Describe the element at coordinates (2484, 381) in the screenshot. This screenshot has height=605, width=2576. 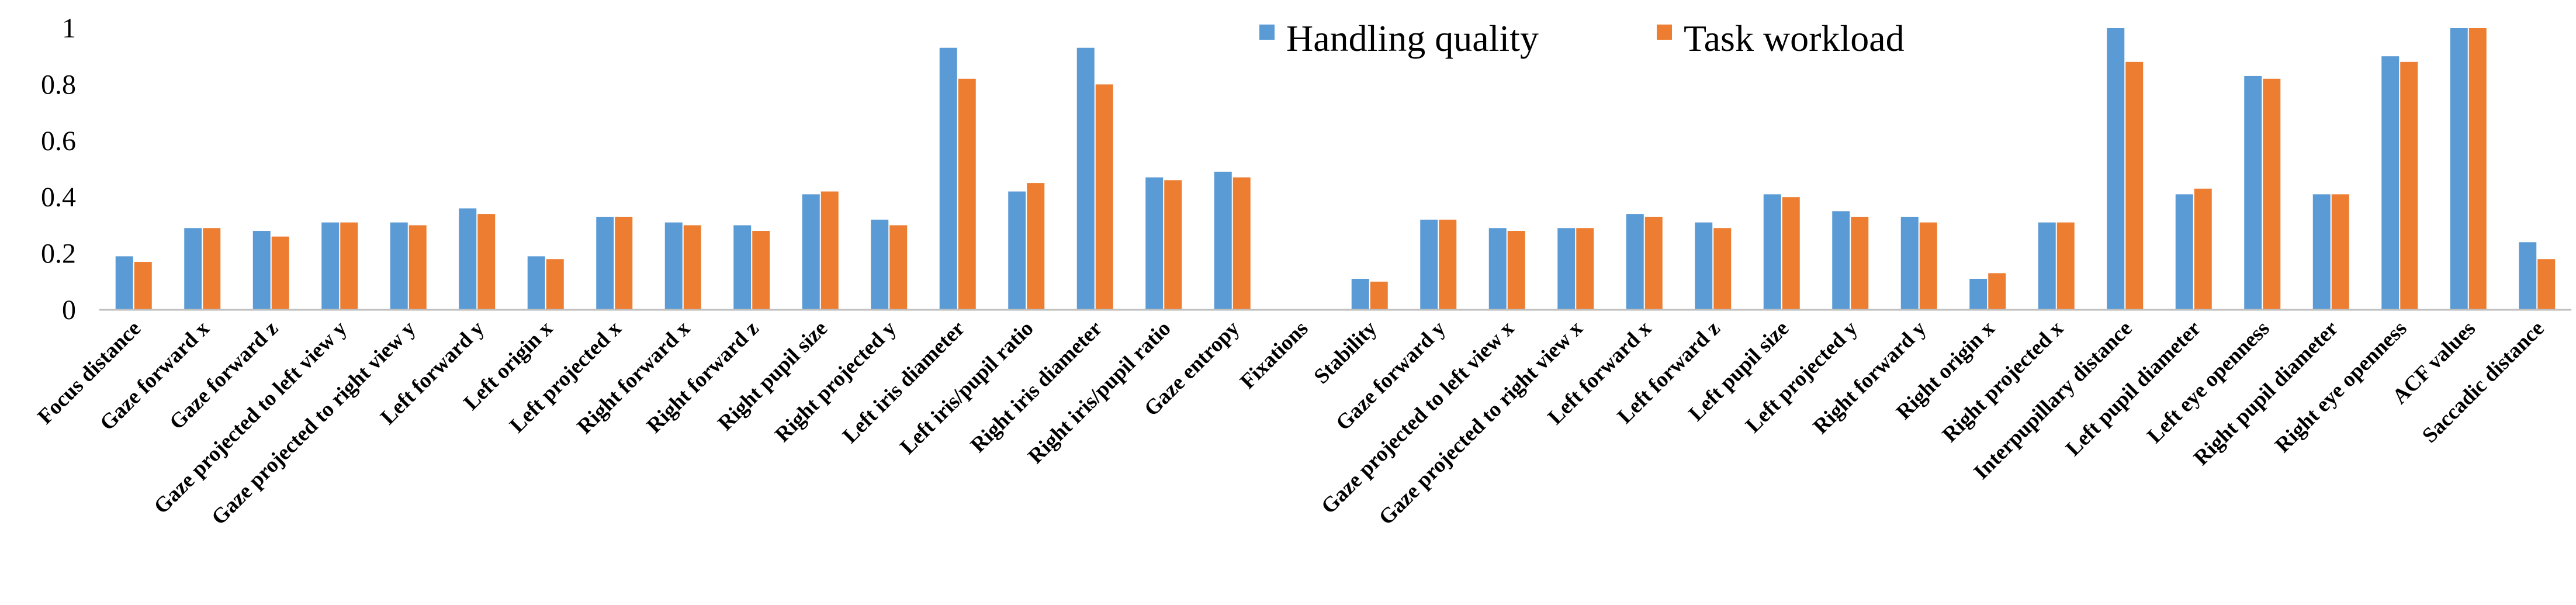
I see `category-label: Saccadic distance` at that location.